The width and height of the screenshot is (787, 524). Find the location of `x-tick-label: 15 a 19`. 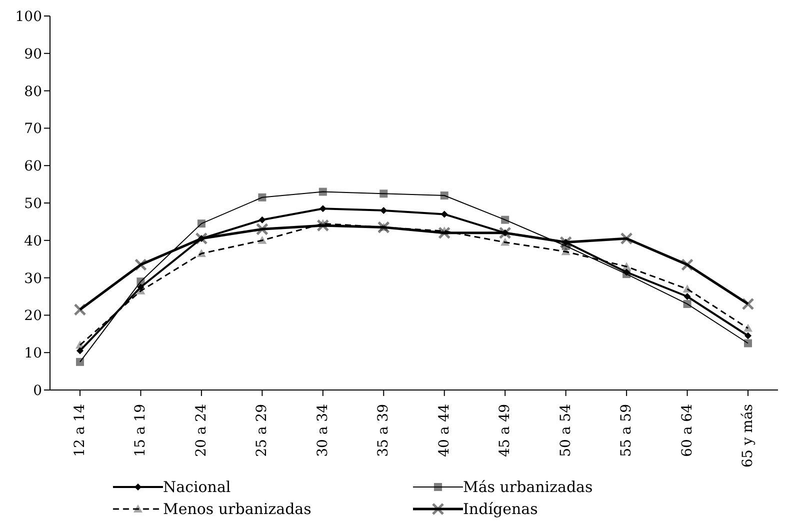

x-tick-label: 15 a 19 is located at coordinates (140, 430).